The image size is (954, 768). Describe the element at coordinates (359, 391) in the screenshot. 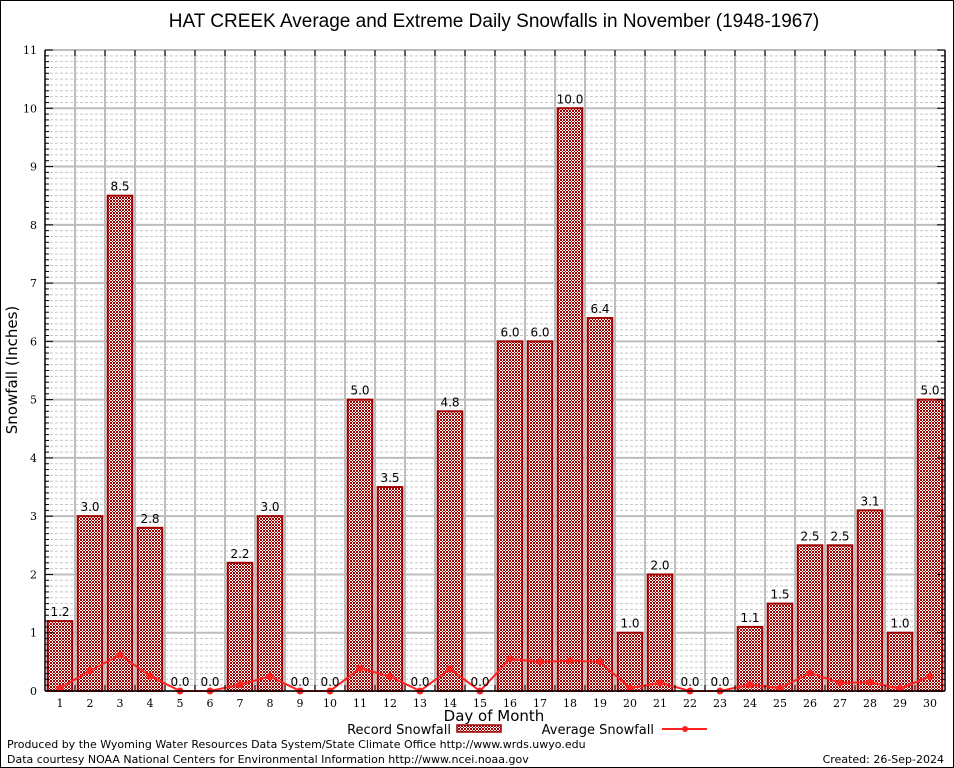

I see `bar-label-day-11: 5.0` at that location.